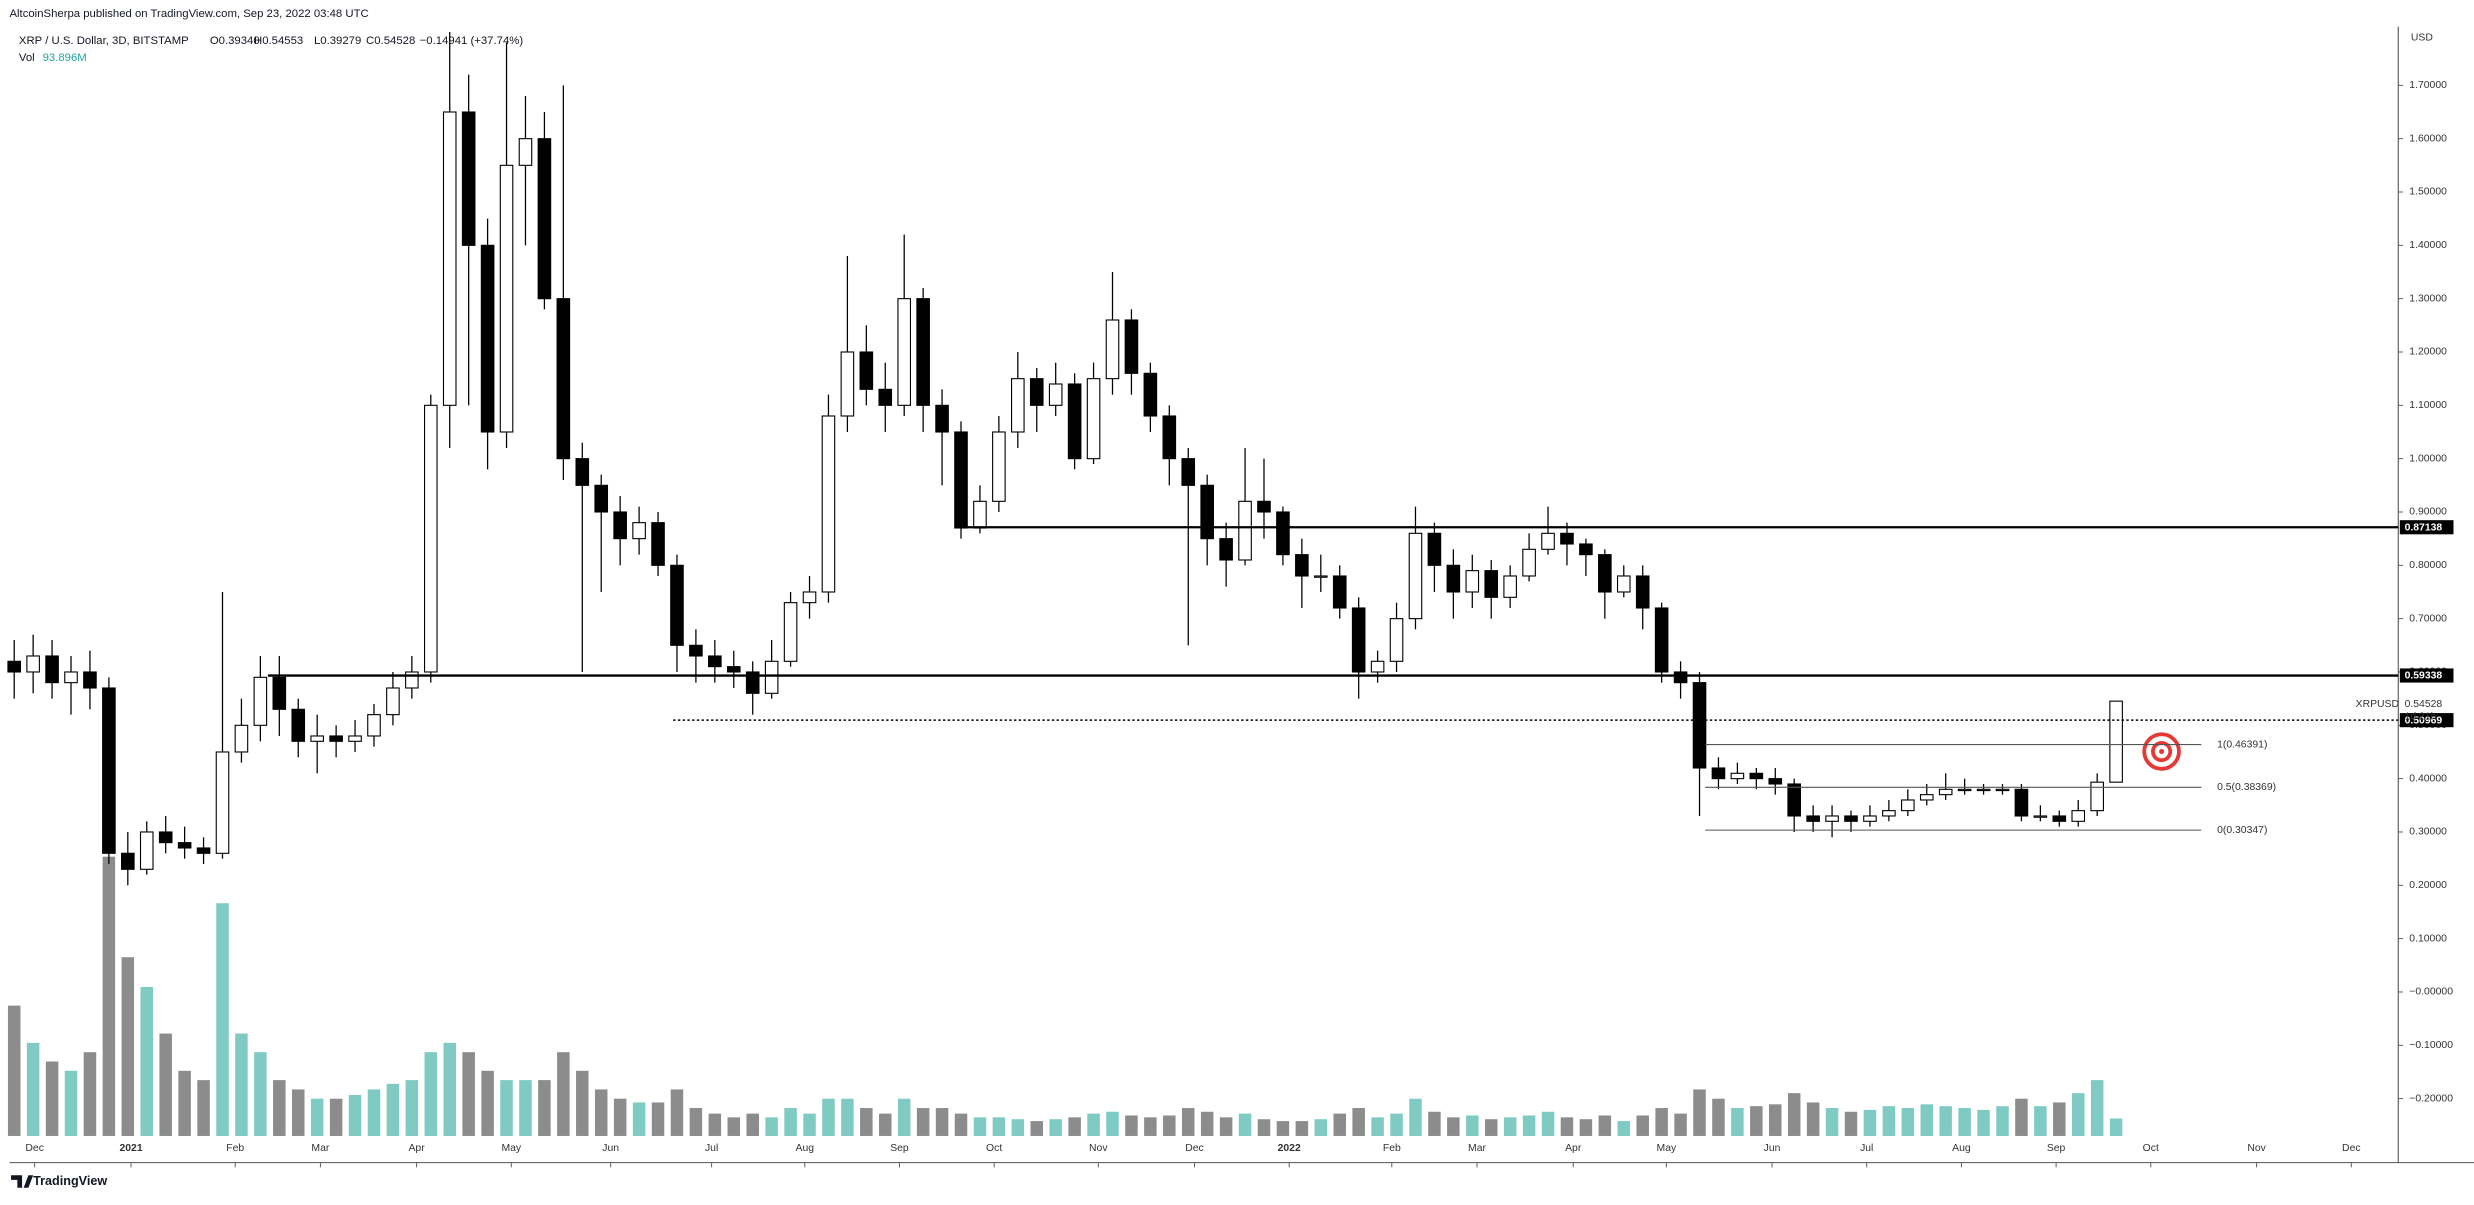 Image resolution: width=2474 pixels, height=1205 pixels. What do you see at coordinates (2428, 85) in the screenshot?
I see `y-tick-label: 1.70000` at bounding box center [2428, 85].